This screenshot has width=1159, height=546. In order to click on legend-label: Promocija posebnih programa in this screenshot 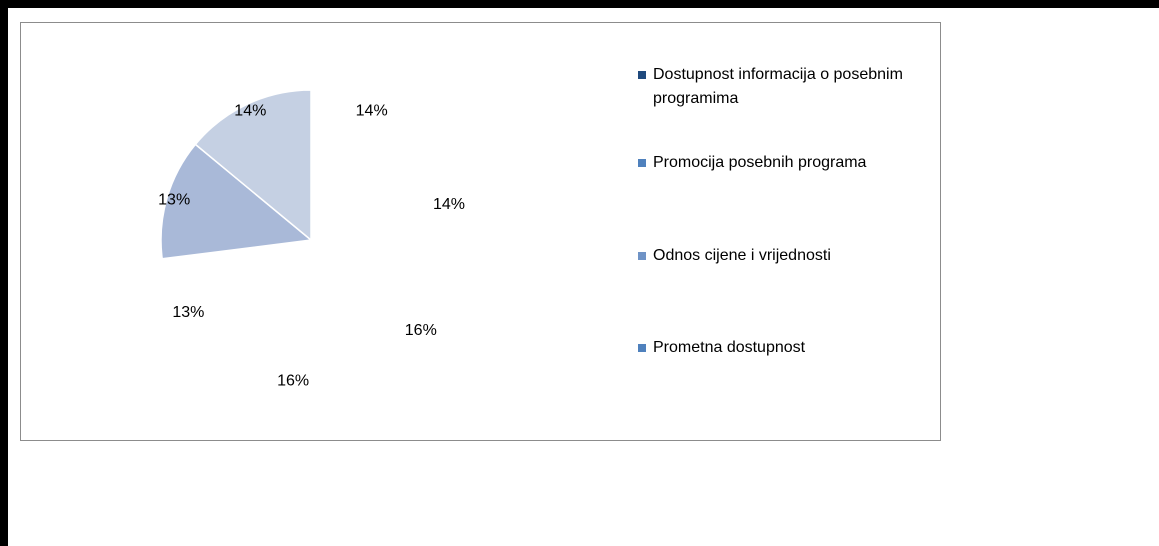, I will do `click(760, 162)`.